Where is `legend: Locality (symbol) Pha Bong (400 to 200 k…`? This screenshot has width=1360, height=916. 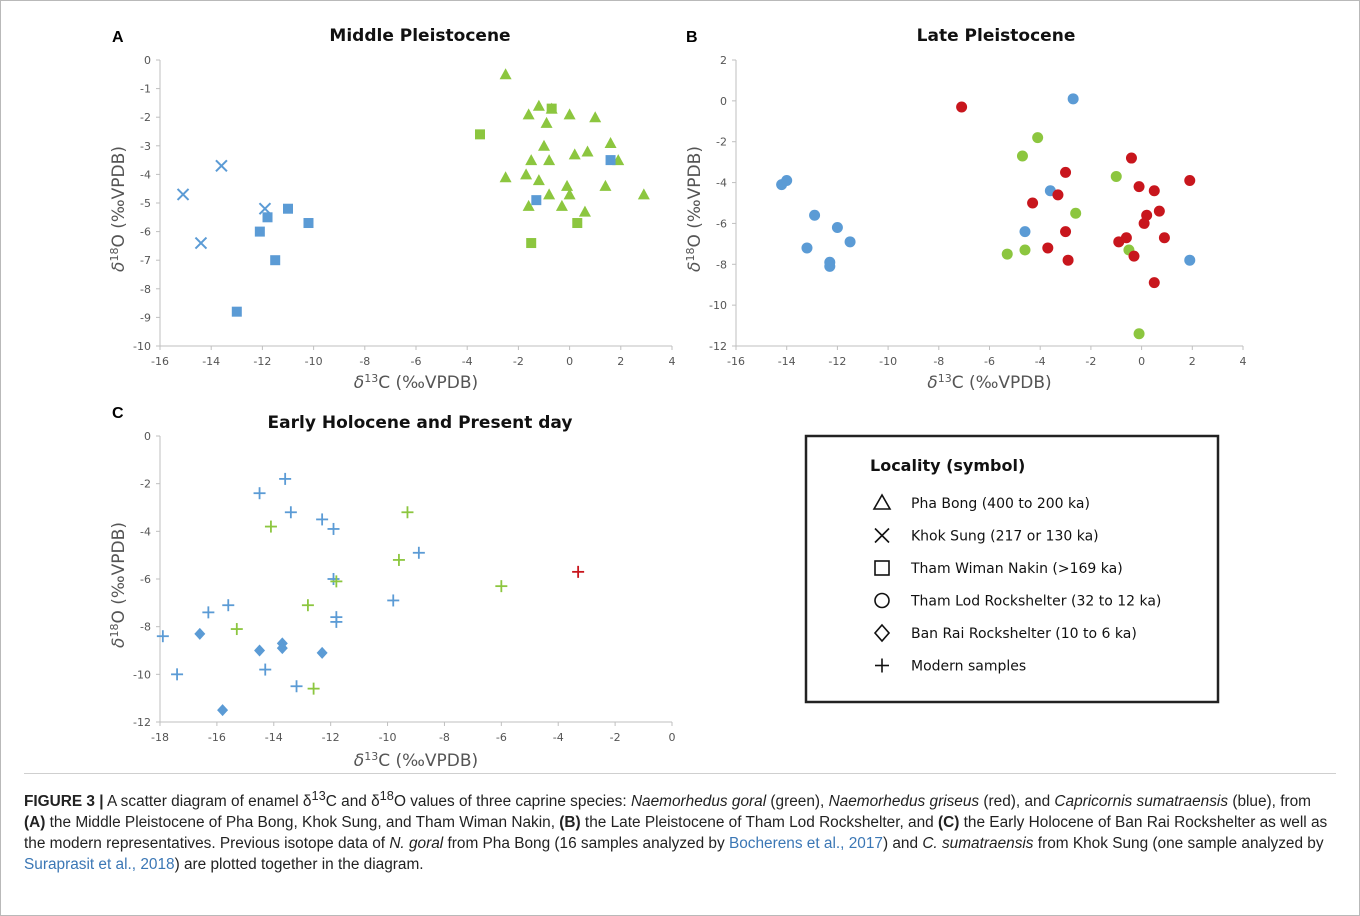
legend: Locality (symbol) Pha Bong (400 to 200 k… is located at coordinates (1012, 569).